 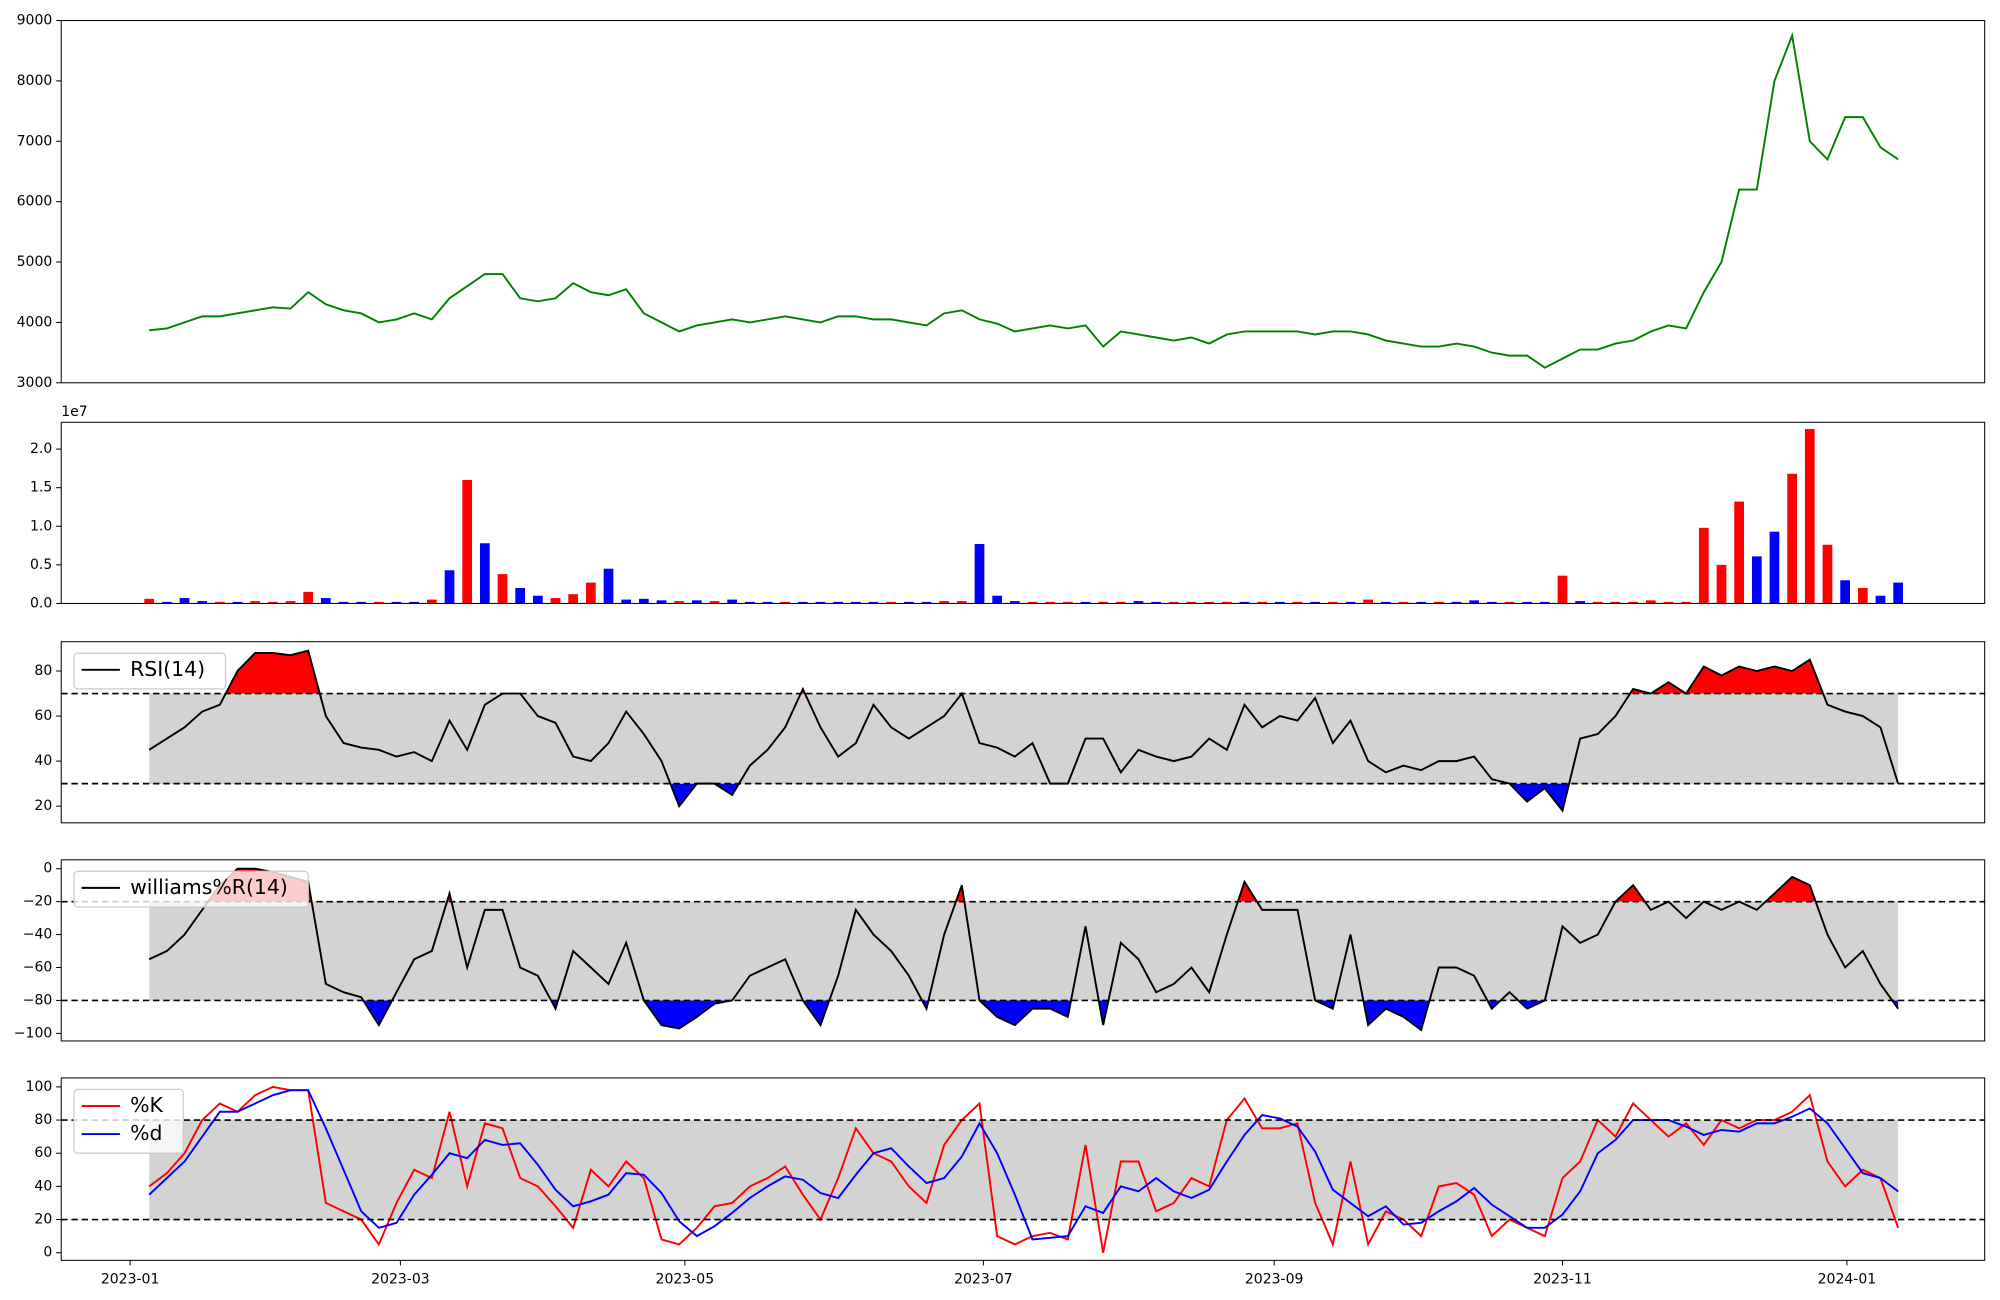 I want to click on y-tick-label: 40, so click(x=43, y=1186).